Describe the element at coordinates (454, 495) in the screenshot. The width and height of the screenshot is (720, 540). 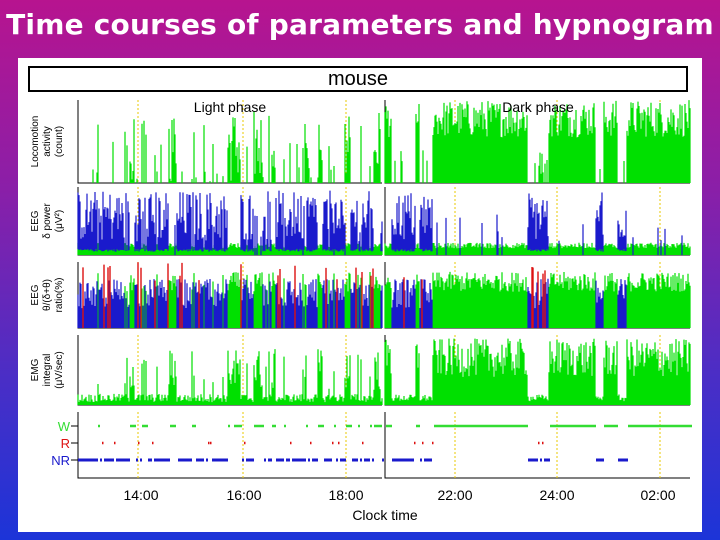
I see `x-tick-3: 22:00` at that location.